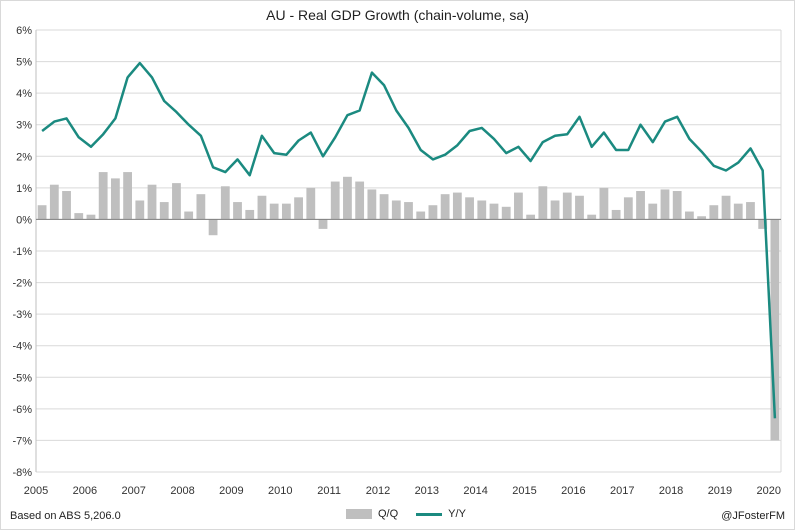 Image resolution: width=795 pixels, height=530 pixels. What do you see at coordinates (753, 516) in the screenshot?
I see `author-credit: @JFosterFM` at bounding box center [753, 516].